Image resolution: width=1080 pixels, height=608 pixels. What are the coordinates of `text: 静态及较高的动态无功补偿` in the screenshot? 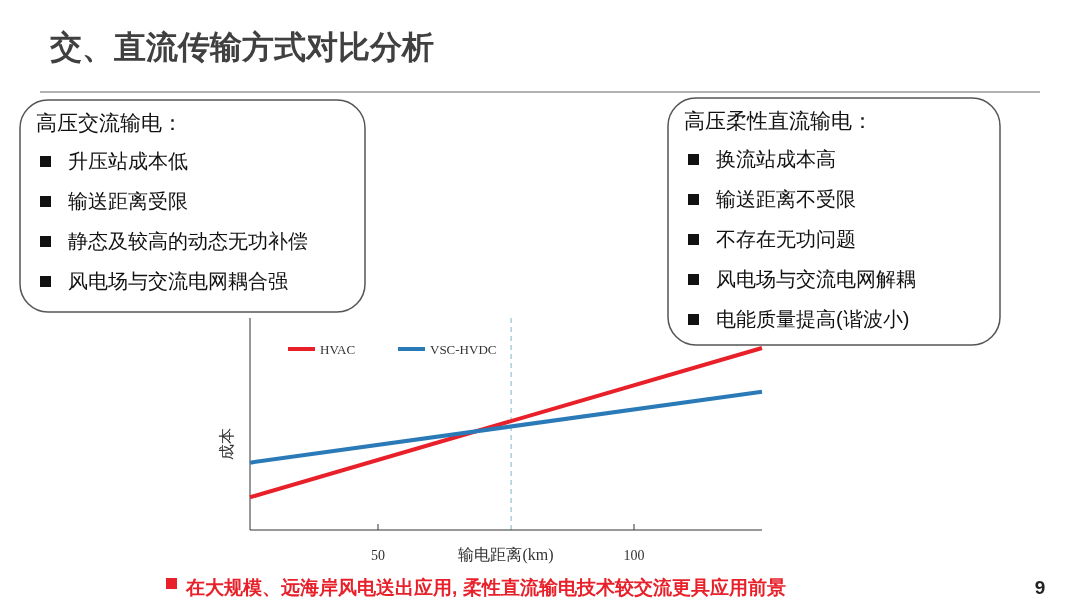 It's located at (188, 241).